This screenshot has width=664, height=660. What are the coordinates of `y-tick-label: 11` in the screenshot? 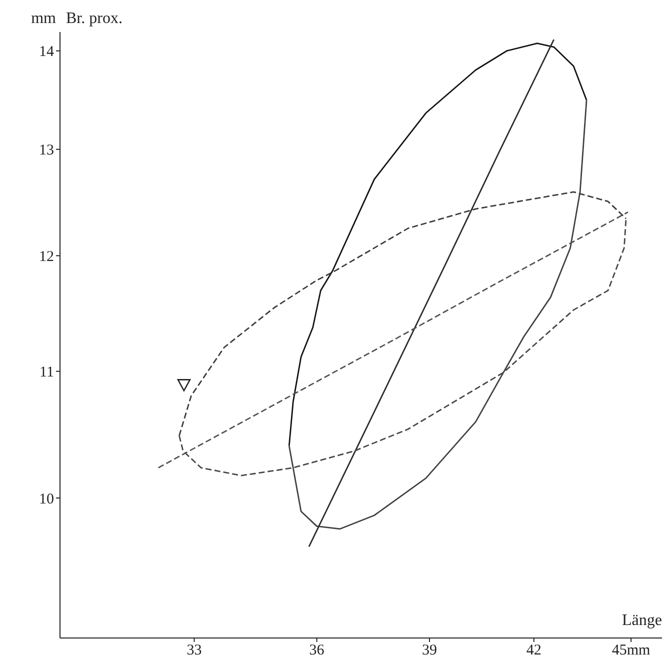 It's located at (47, 372).